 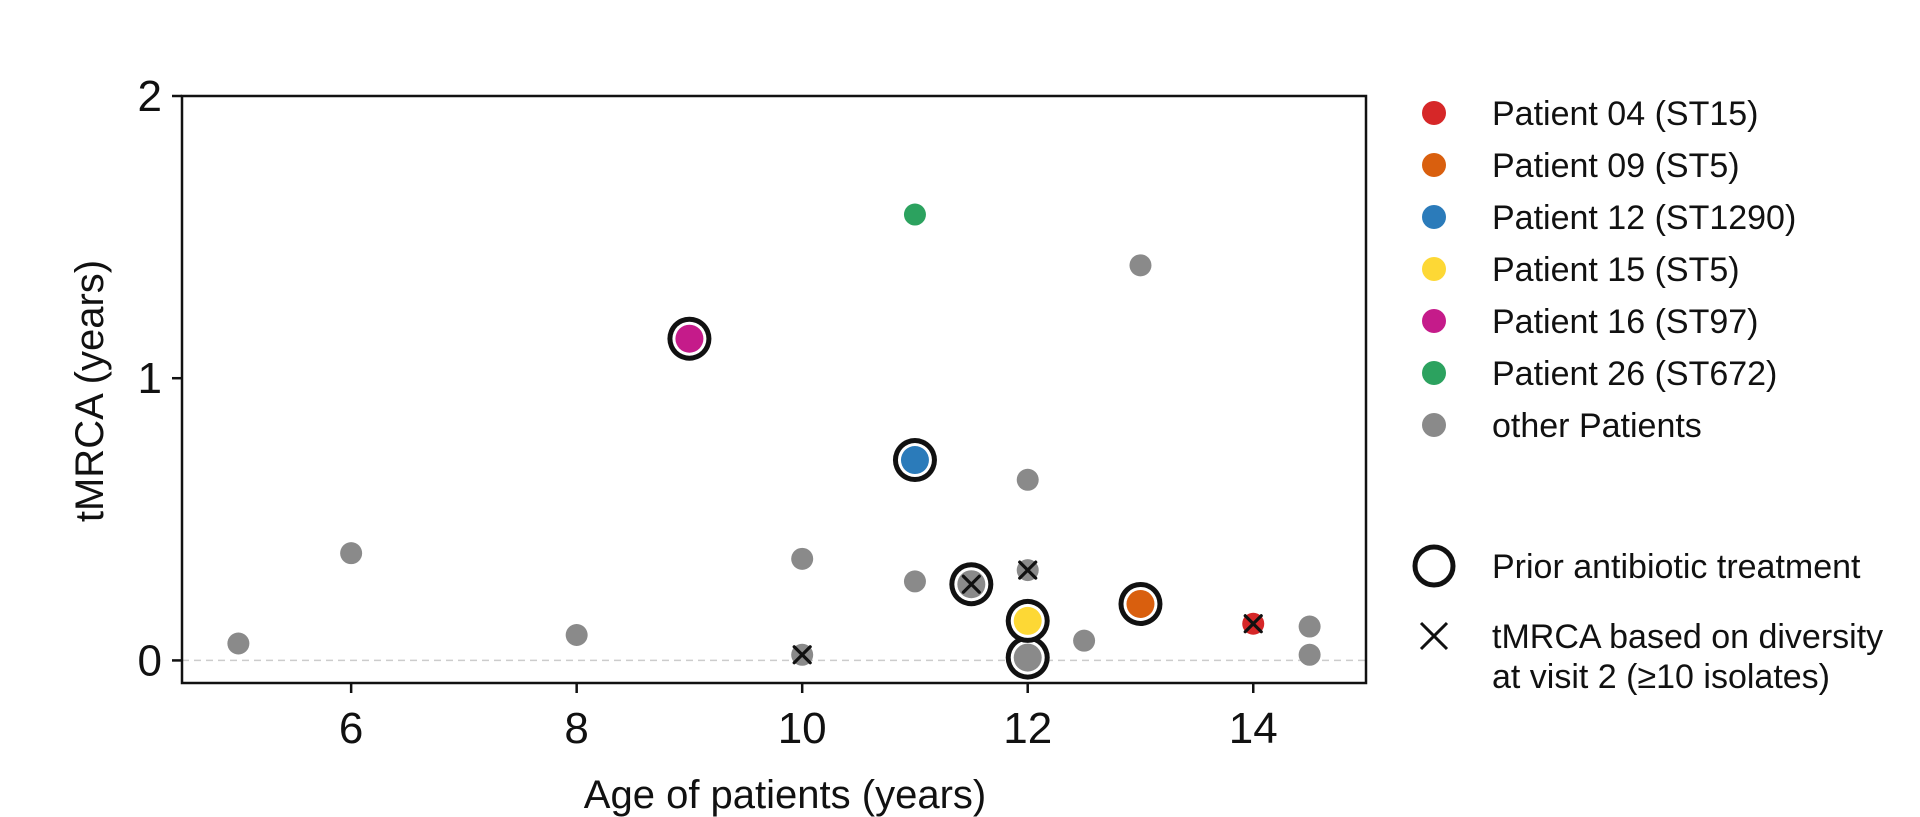 What do you see at coordinates (1253, 728) in the screenshot?
I see `x-tick-label: 14` at bounding box center [1253, 728].